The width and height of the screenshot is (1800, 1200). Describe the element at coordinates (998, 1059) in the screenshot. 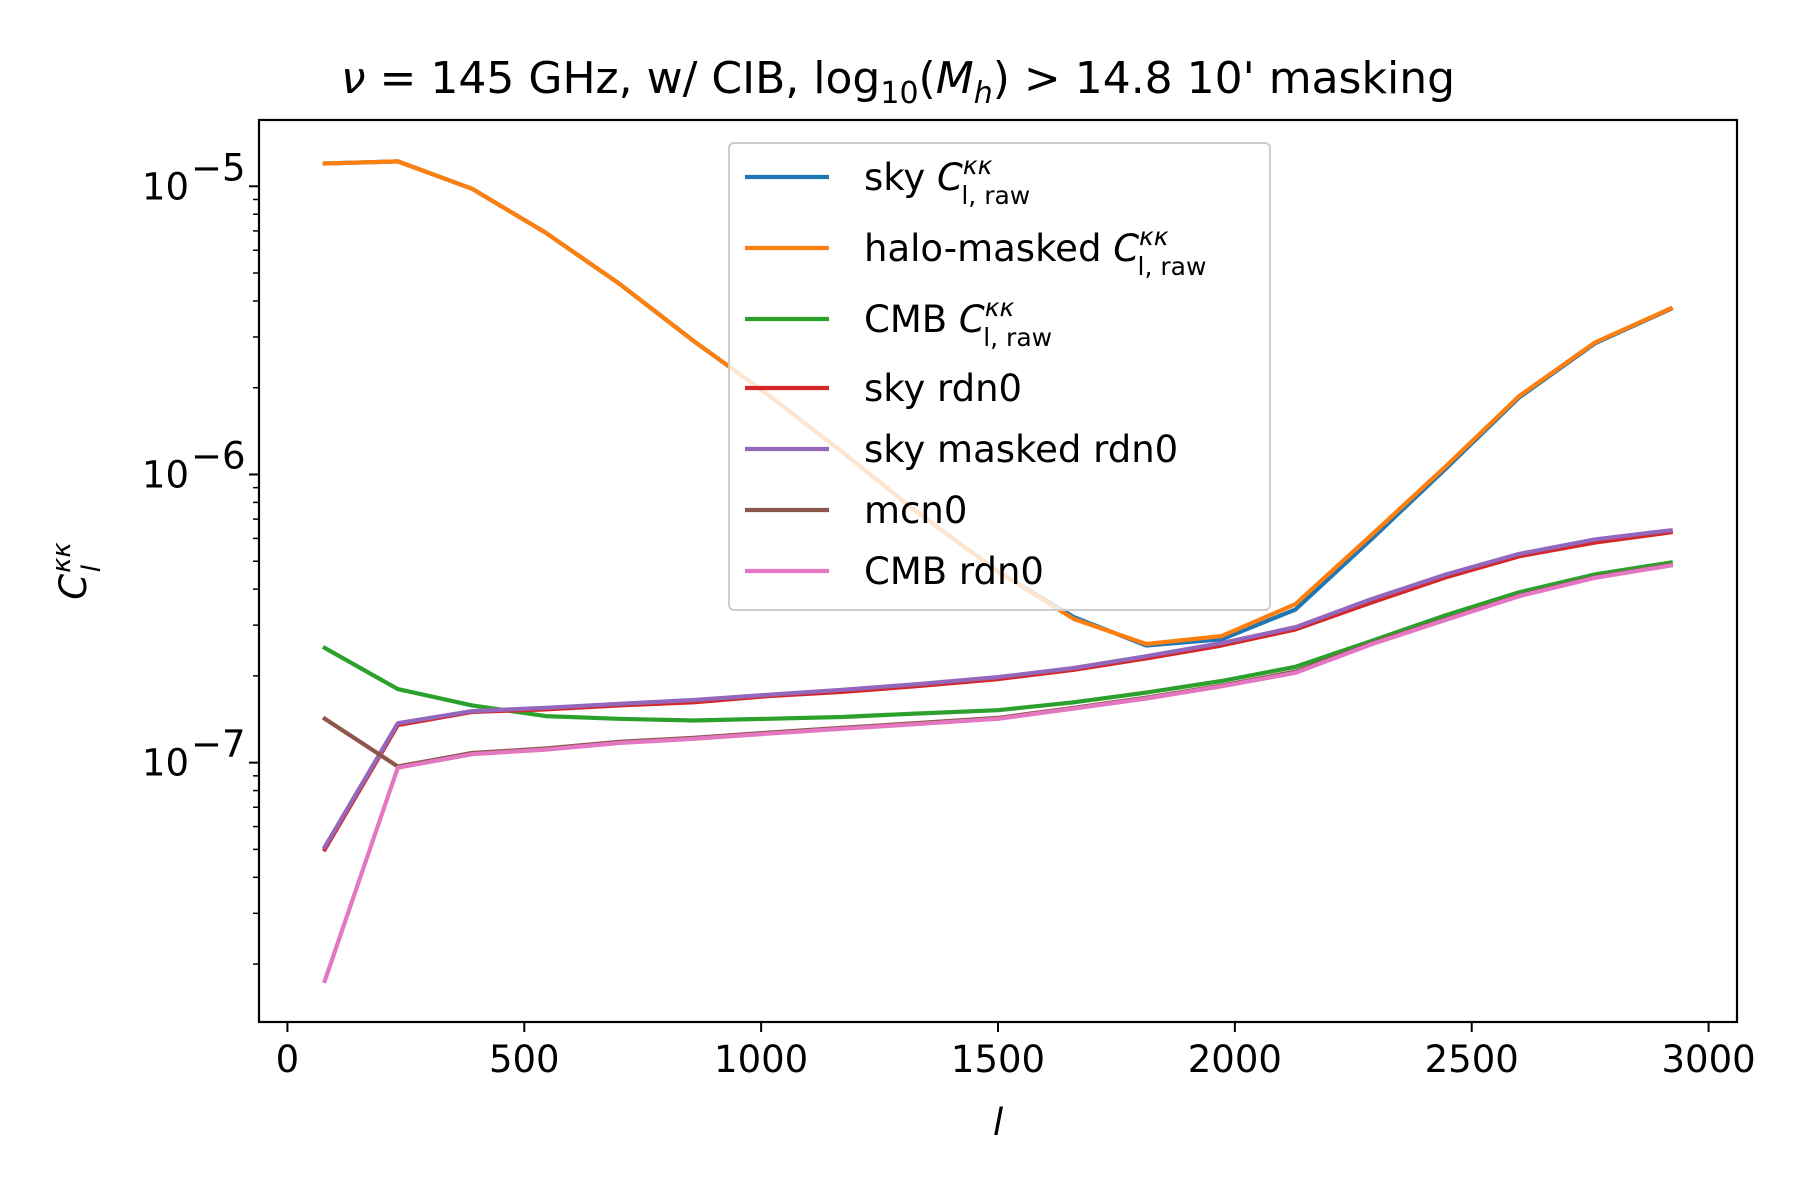

I see `x-tick-label: 1500` at that location.